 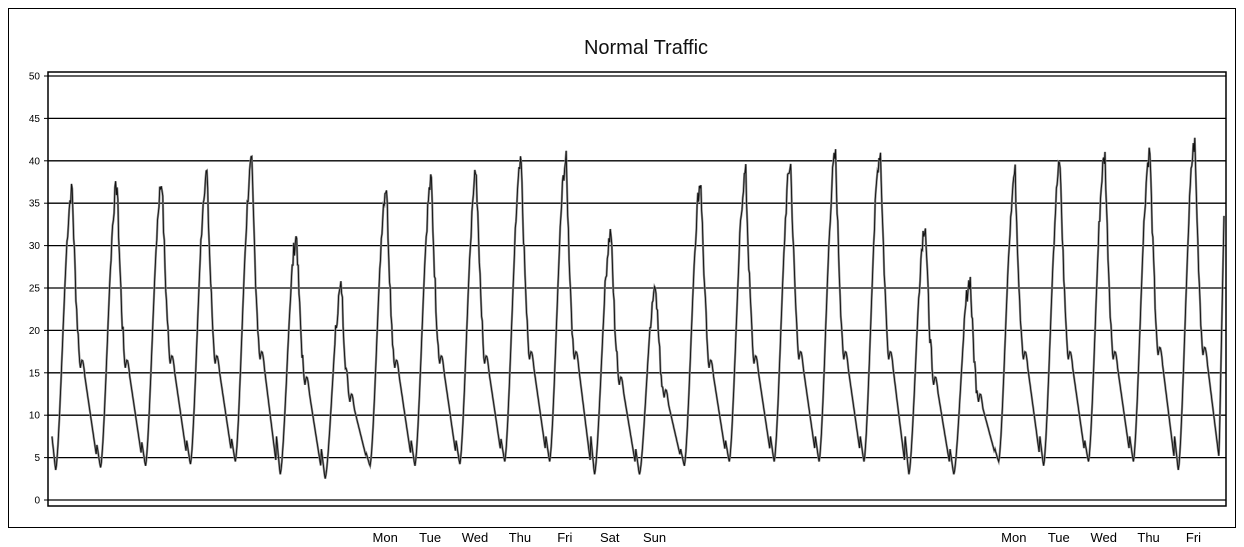 What do you see at coordinates (37, 501) in the screenshot?
I see `y-tick-label: 0` at bounding box center [37, 501].